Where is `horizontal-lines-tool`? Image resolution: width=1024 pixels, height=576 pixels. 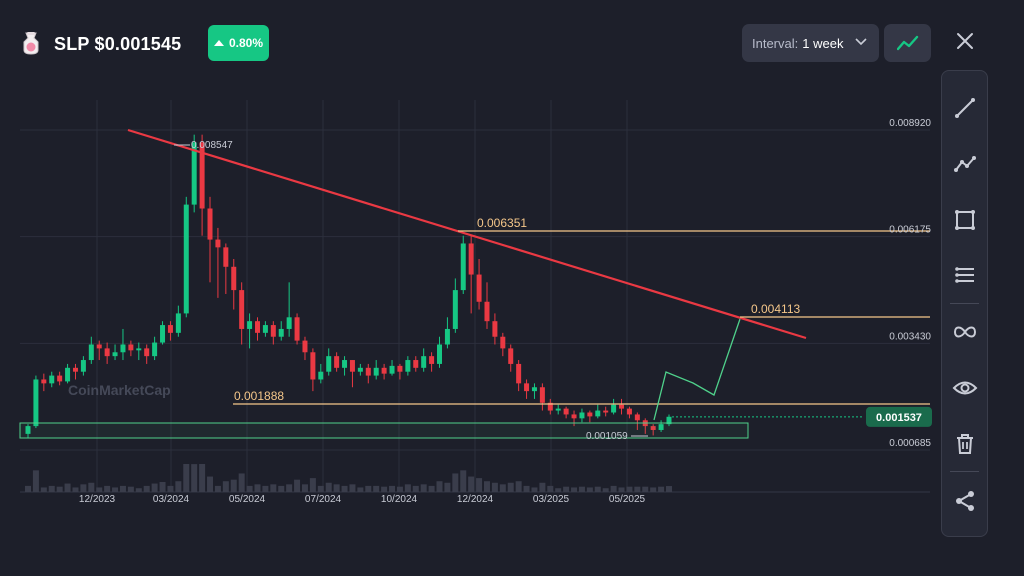 horizontal-lines-tool is located at coordinates (964, 275).